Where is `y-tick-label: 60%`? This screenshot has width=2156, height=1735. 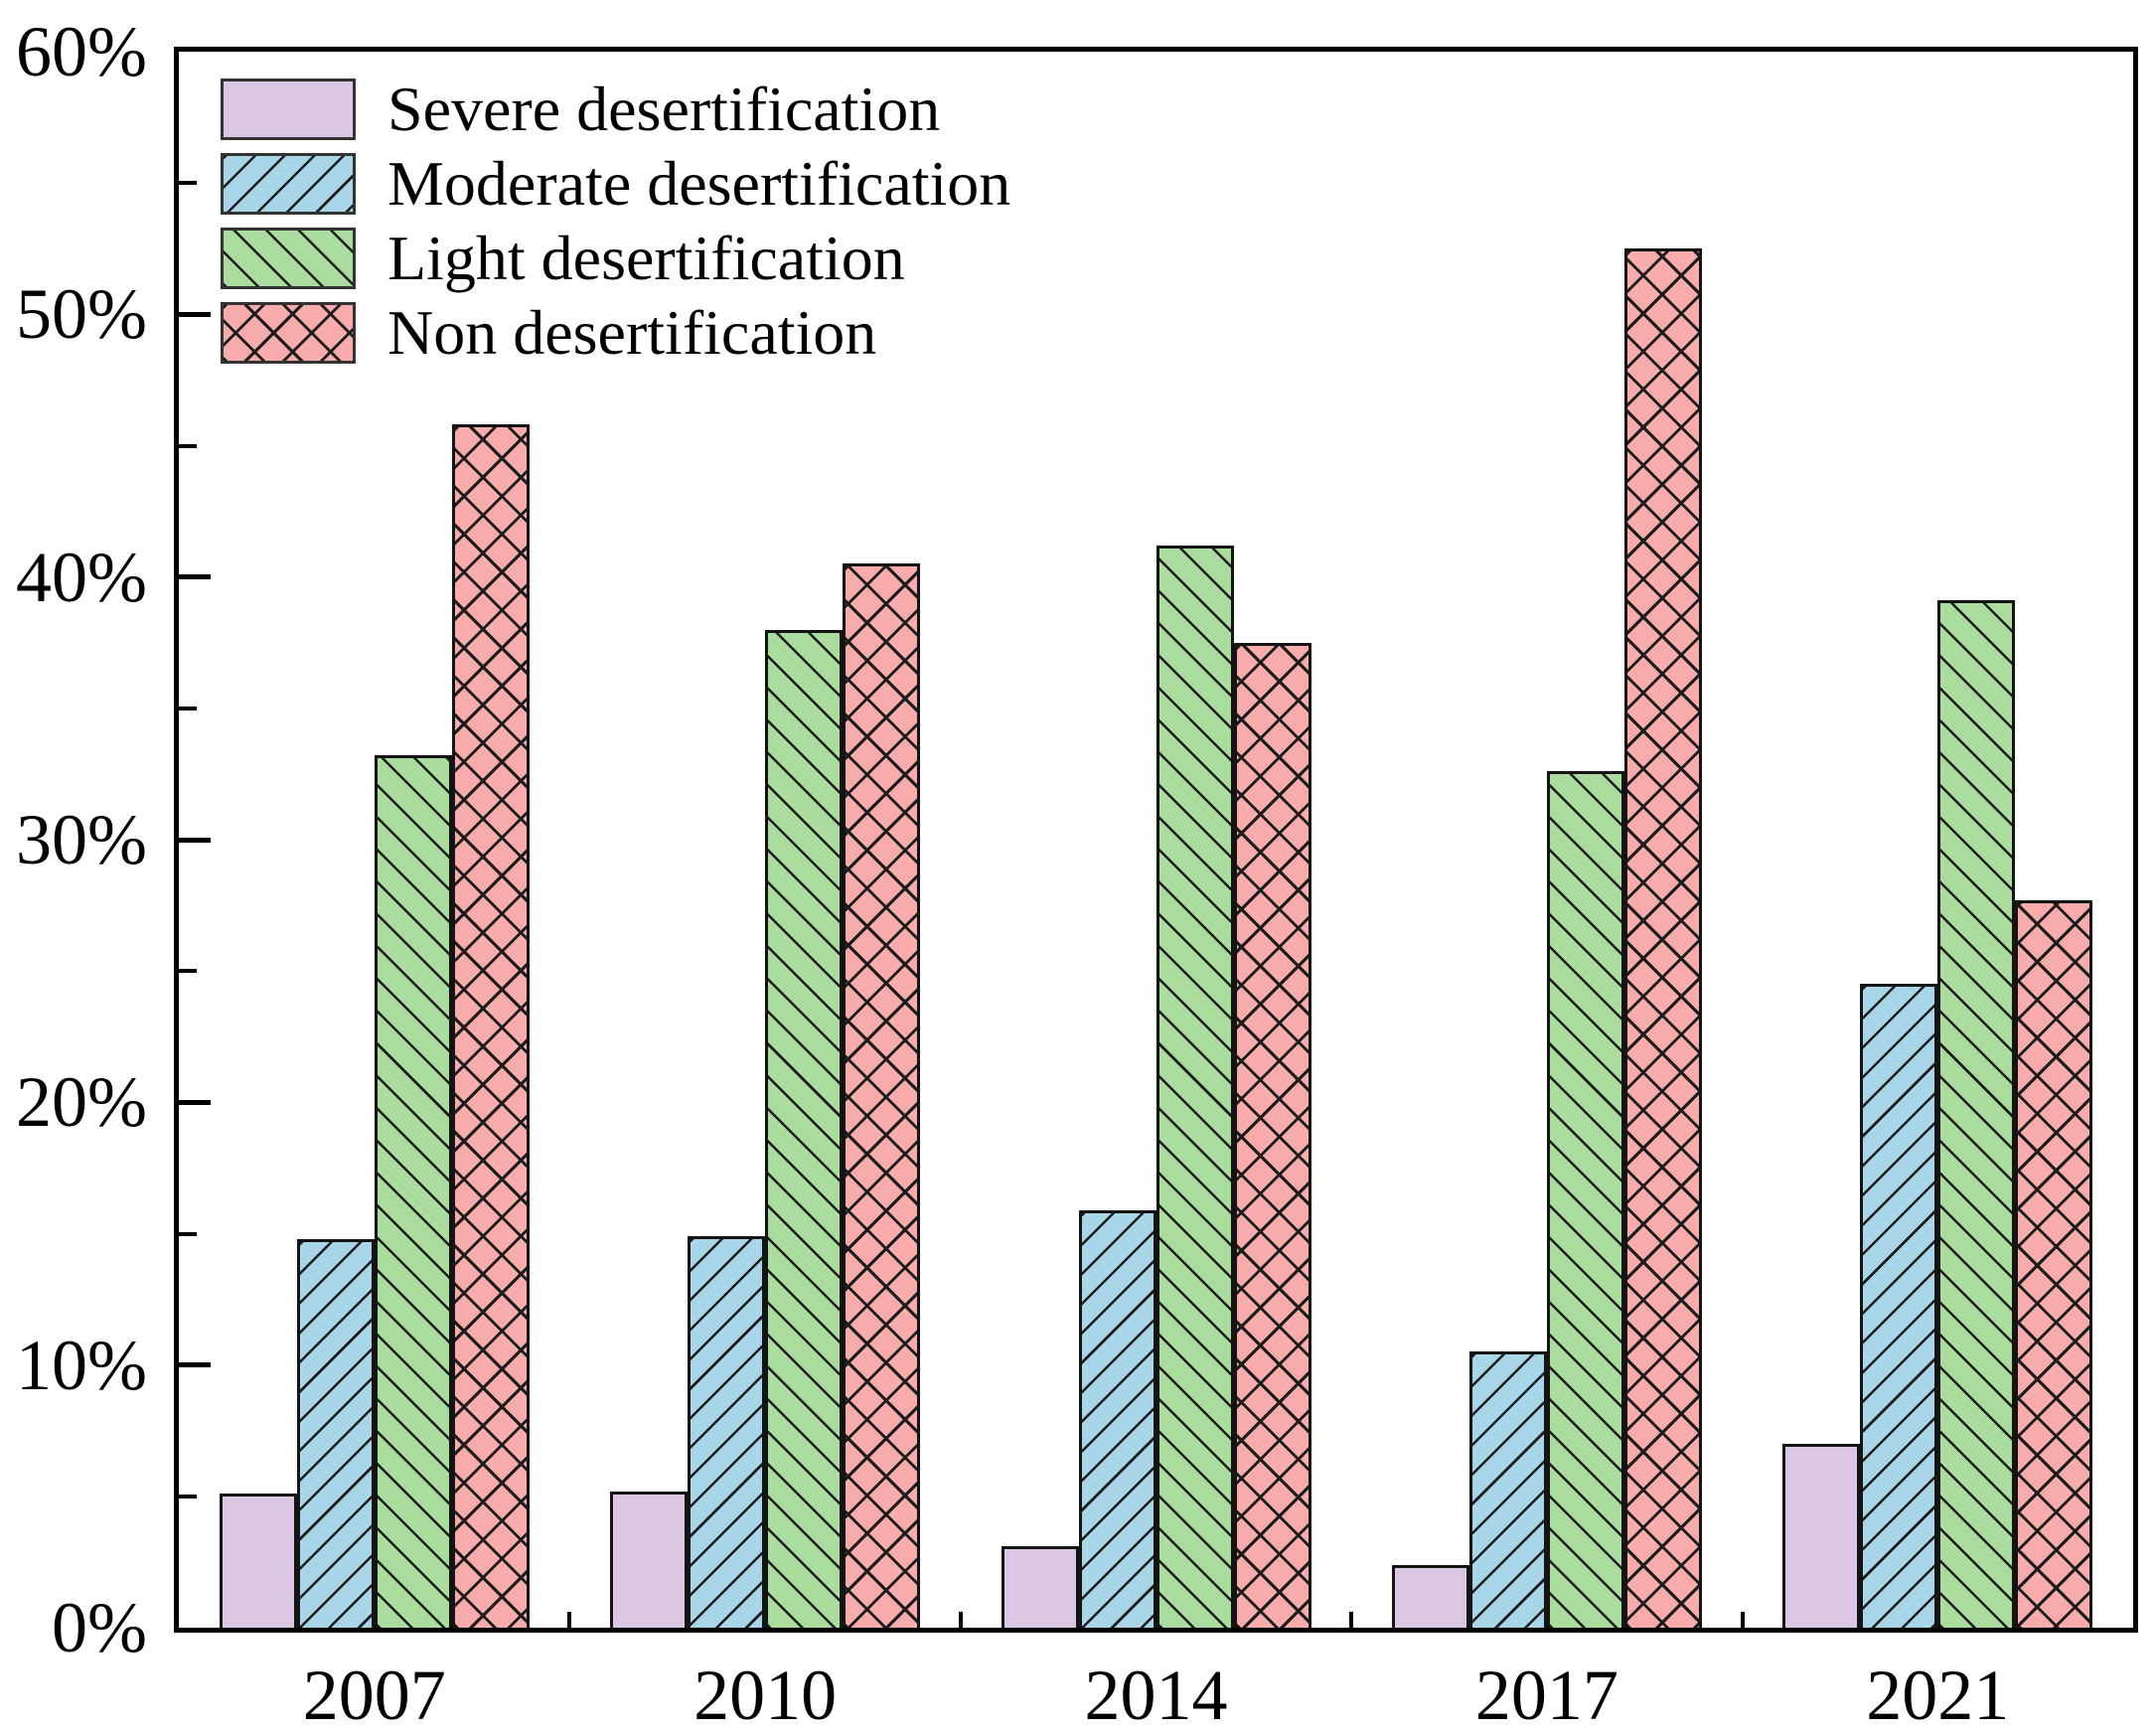
y-tick-label: 60% is located at coordinates (81, 51).